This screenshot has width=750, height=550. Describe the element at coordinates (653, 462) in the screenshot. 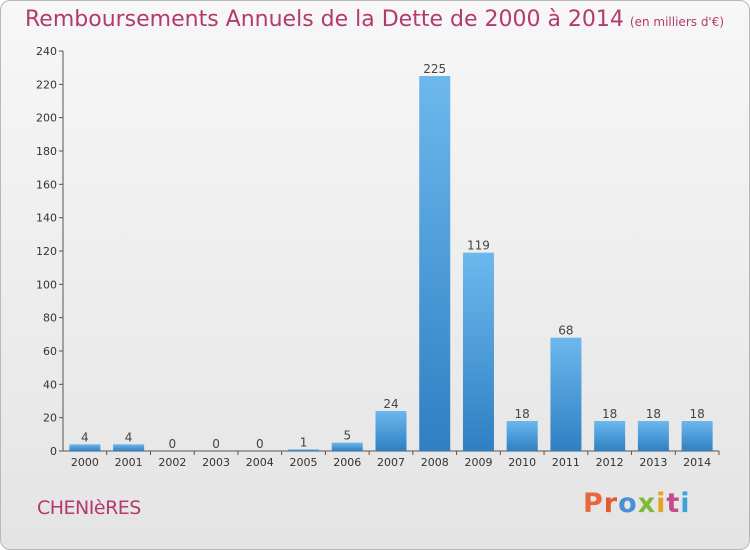

I see `x-tick-label: 2013` at that location.